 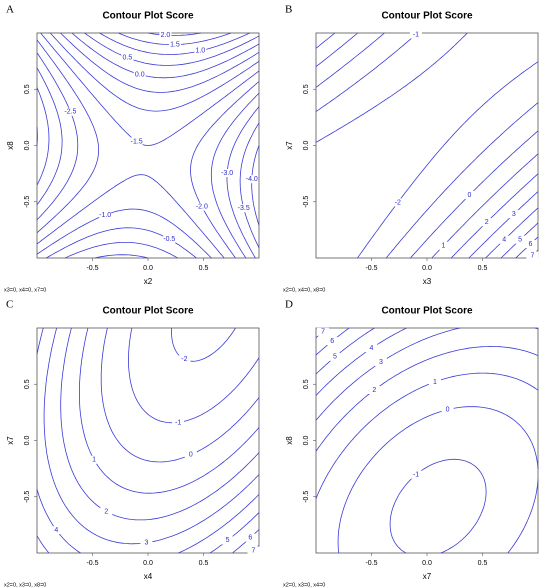 I want to click on y-axis-label: x7, so click(x=289, y=145).